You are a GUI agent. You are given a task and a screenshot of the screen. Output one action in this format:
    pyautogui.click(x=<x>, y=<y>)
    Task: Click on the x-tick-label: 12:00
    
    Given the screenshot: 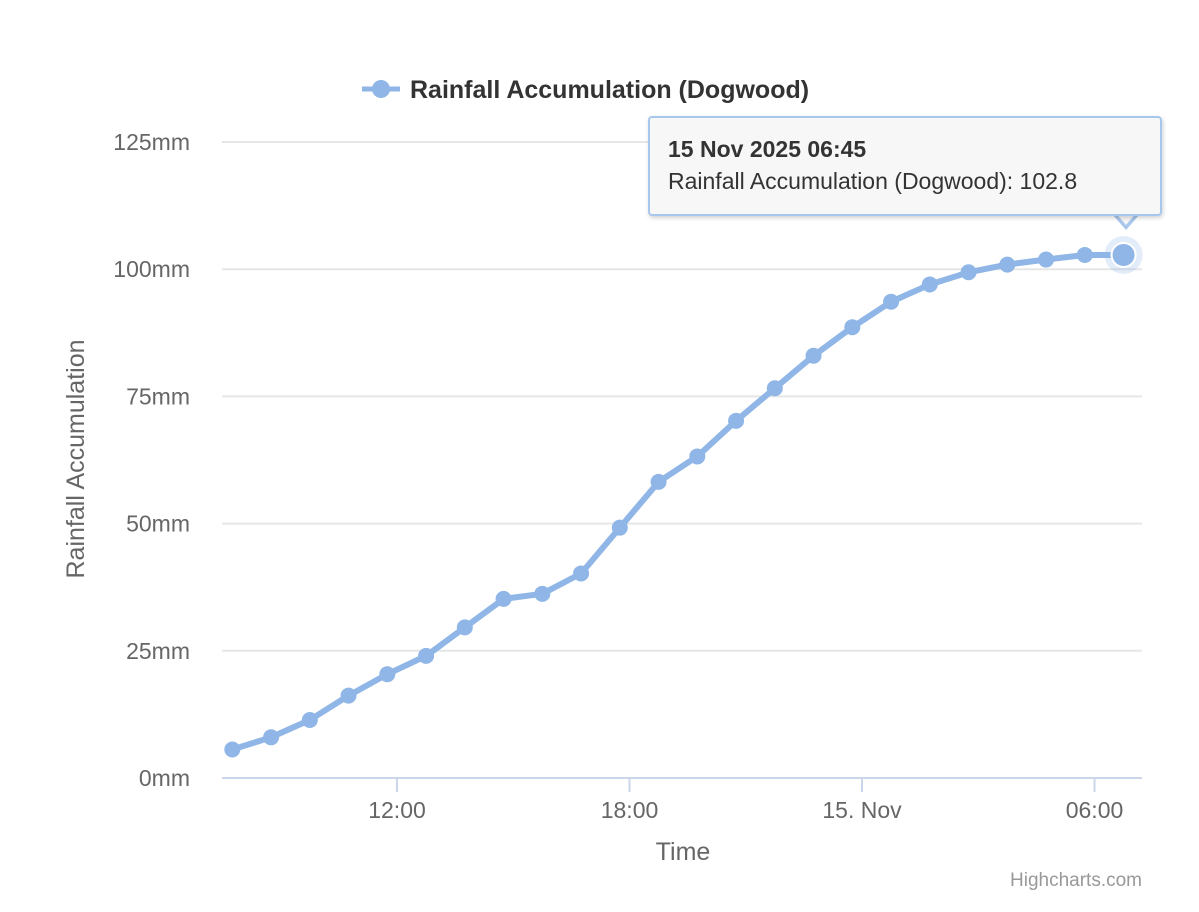 What is the action you would take?
    pyautogui.click(x=397, y=810)
    